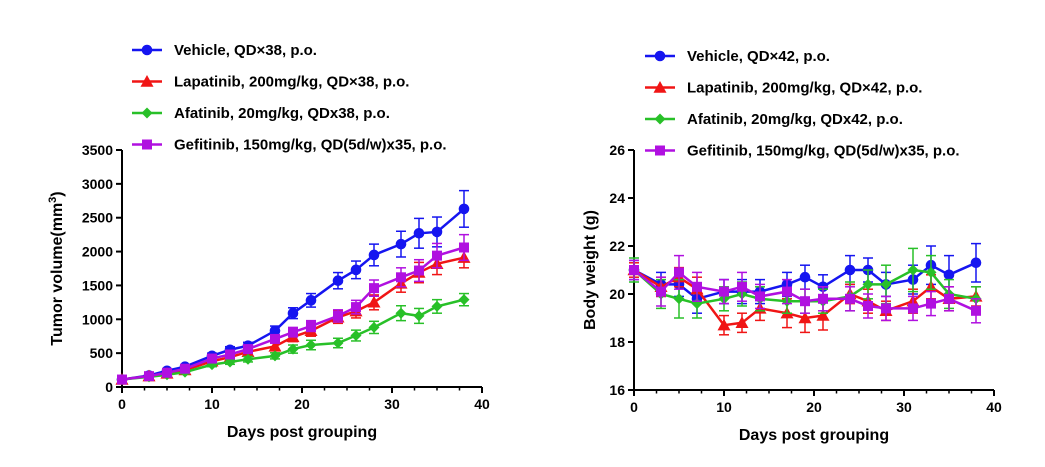  I want to click on y-tick-label: 16, so click(617, 390).